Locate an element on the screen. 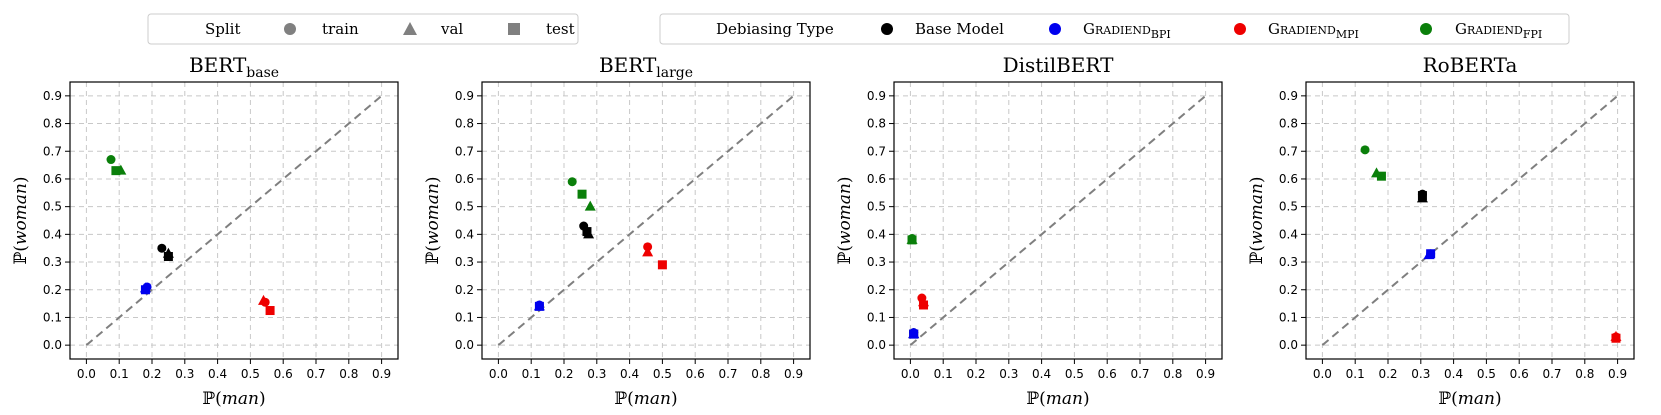 This screenshot has width=1661, height=415. subplot-title: BERTbase is located at coordinates (234, 67).